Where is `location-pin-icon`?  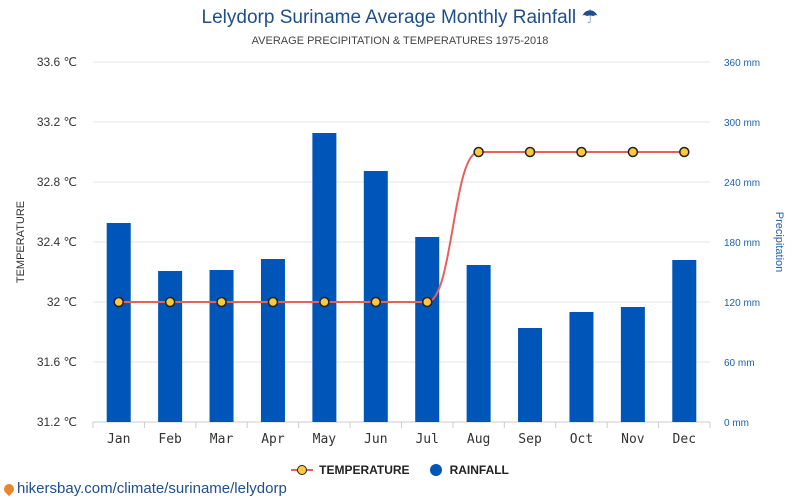 location-pin-icon is located at coordinates (9, 488).